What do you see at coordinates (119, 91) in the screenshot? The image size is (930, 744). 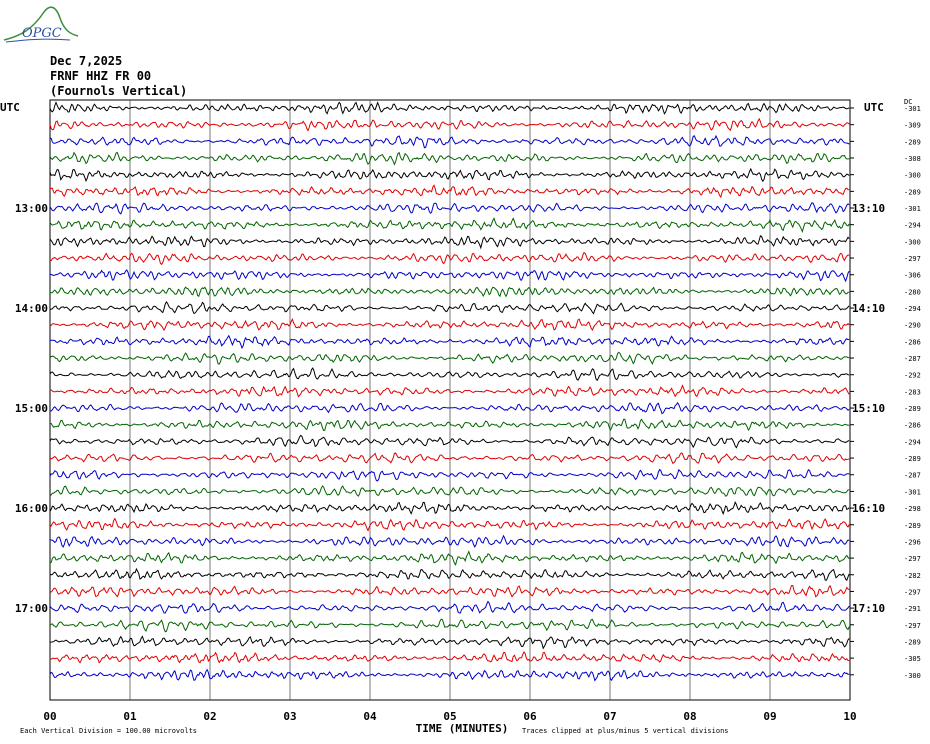 I see `header-location: (Fournols Vertical)` at bounding box center [119, 91].